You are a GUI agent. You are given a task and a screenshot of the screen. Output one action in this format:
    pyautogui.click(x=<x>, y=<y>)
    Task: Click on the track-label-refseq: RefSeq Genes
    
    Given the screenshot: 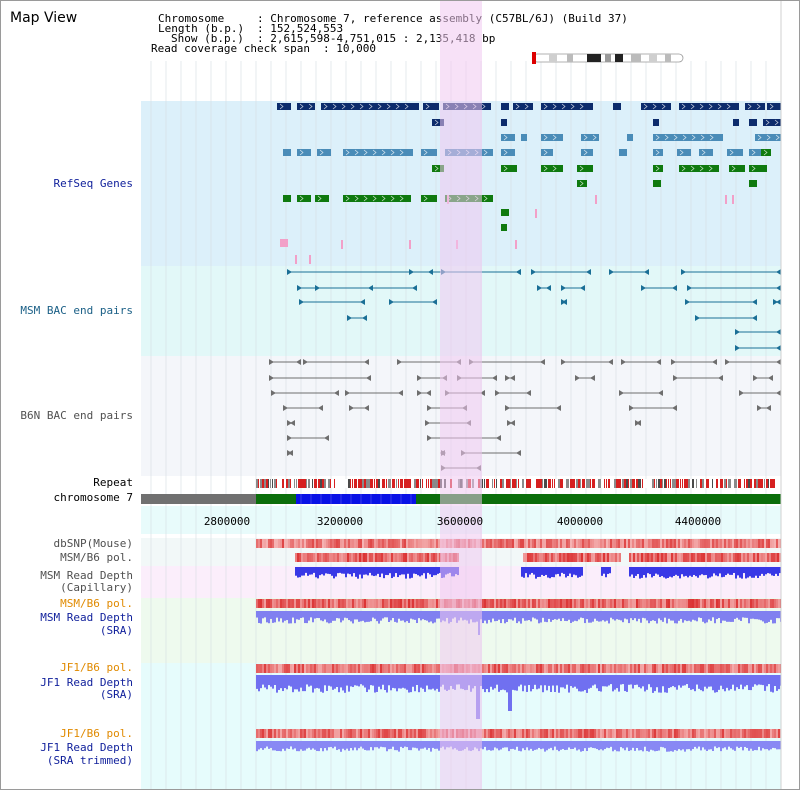 What is the action you would take?
    pyautogui.click(x=93, y=183)
    